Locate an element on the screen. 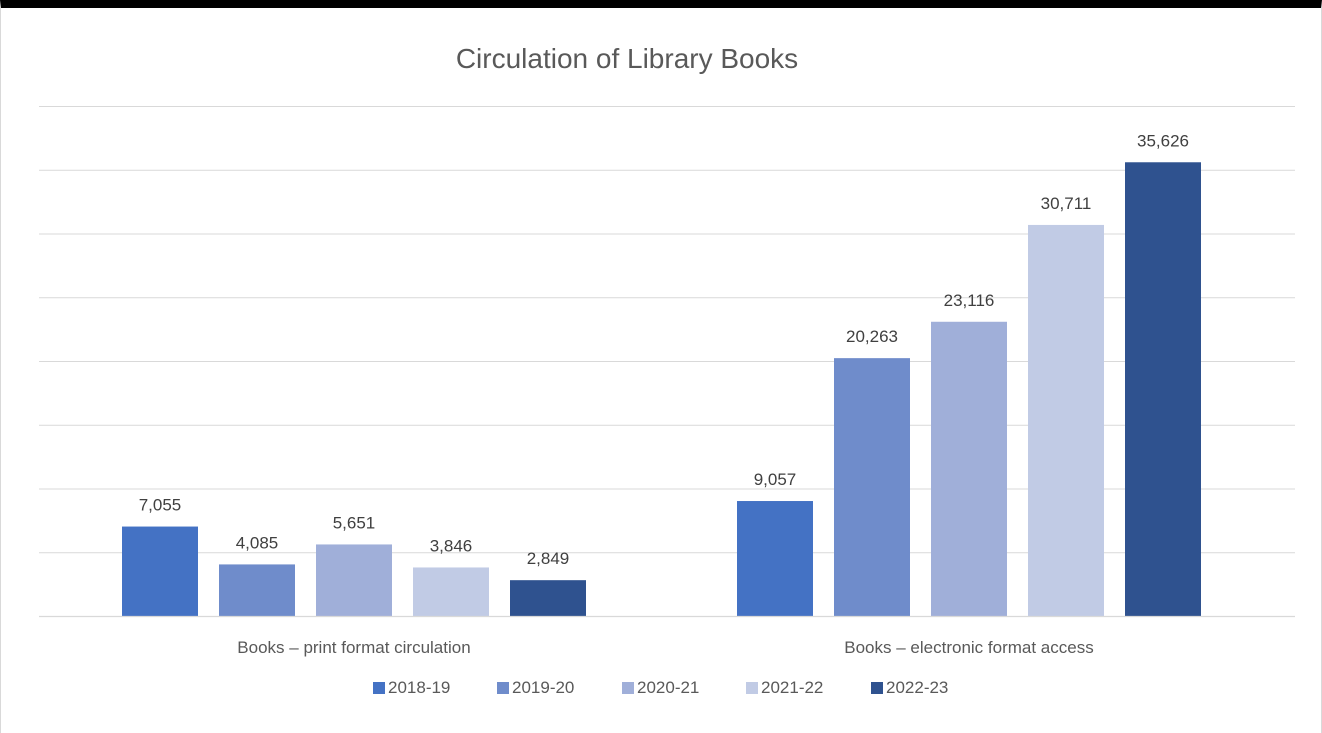 This screenshot has height=733, width=1322. legend-item: 2019-20 is located at coordinates (535, 687).